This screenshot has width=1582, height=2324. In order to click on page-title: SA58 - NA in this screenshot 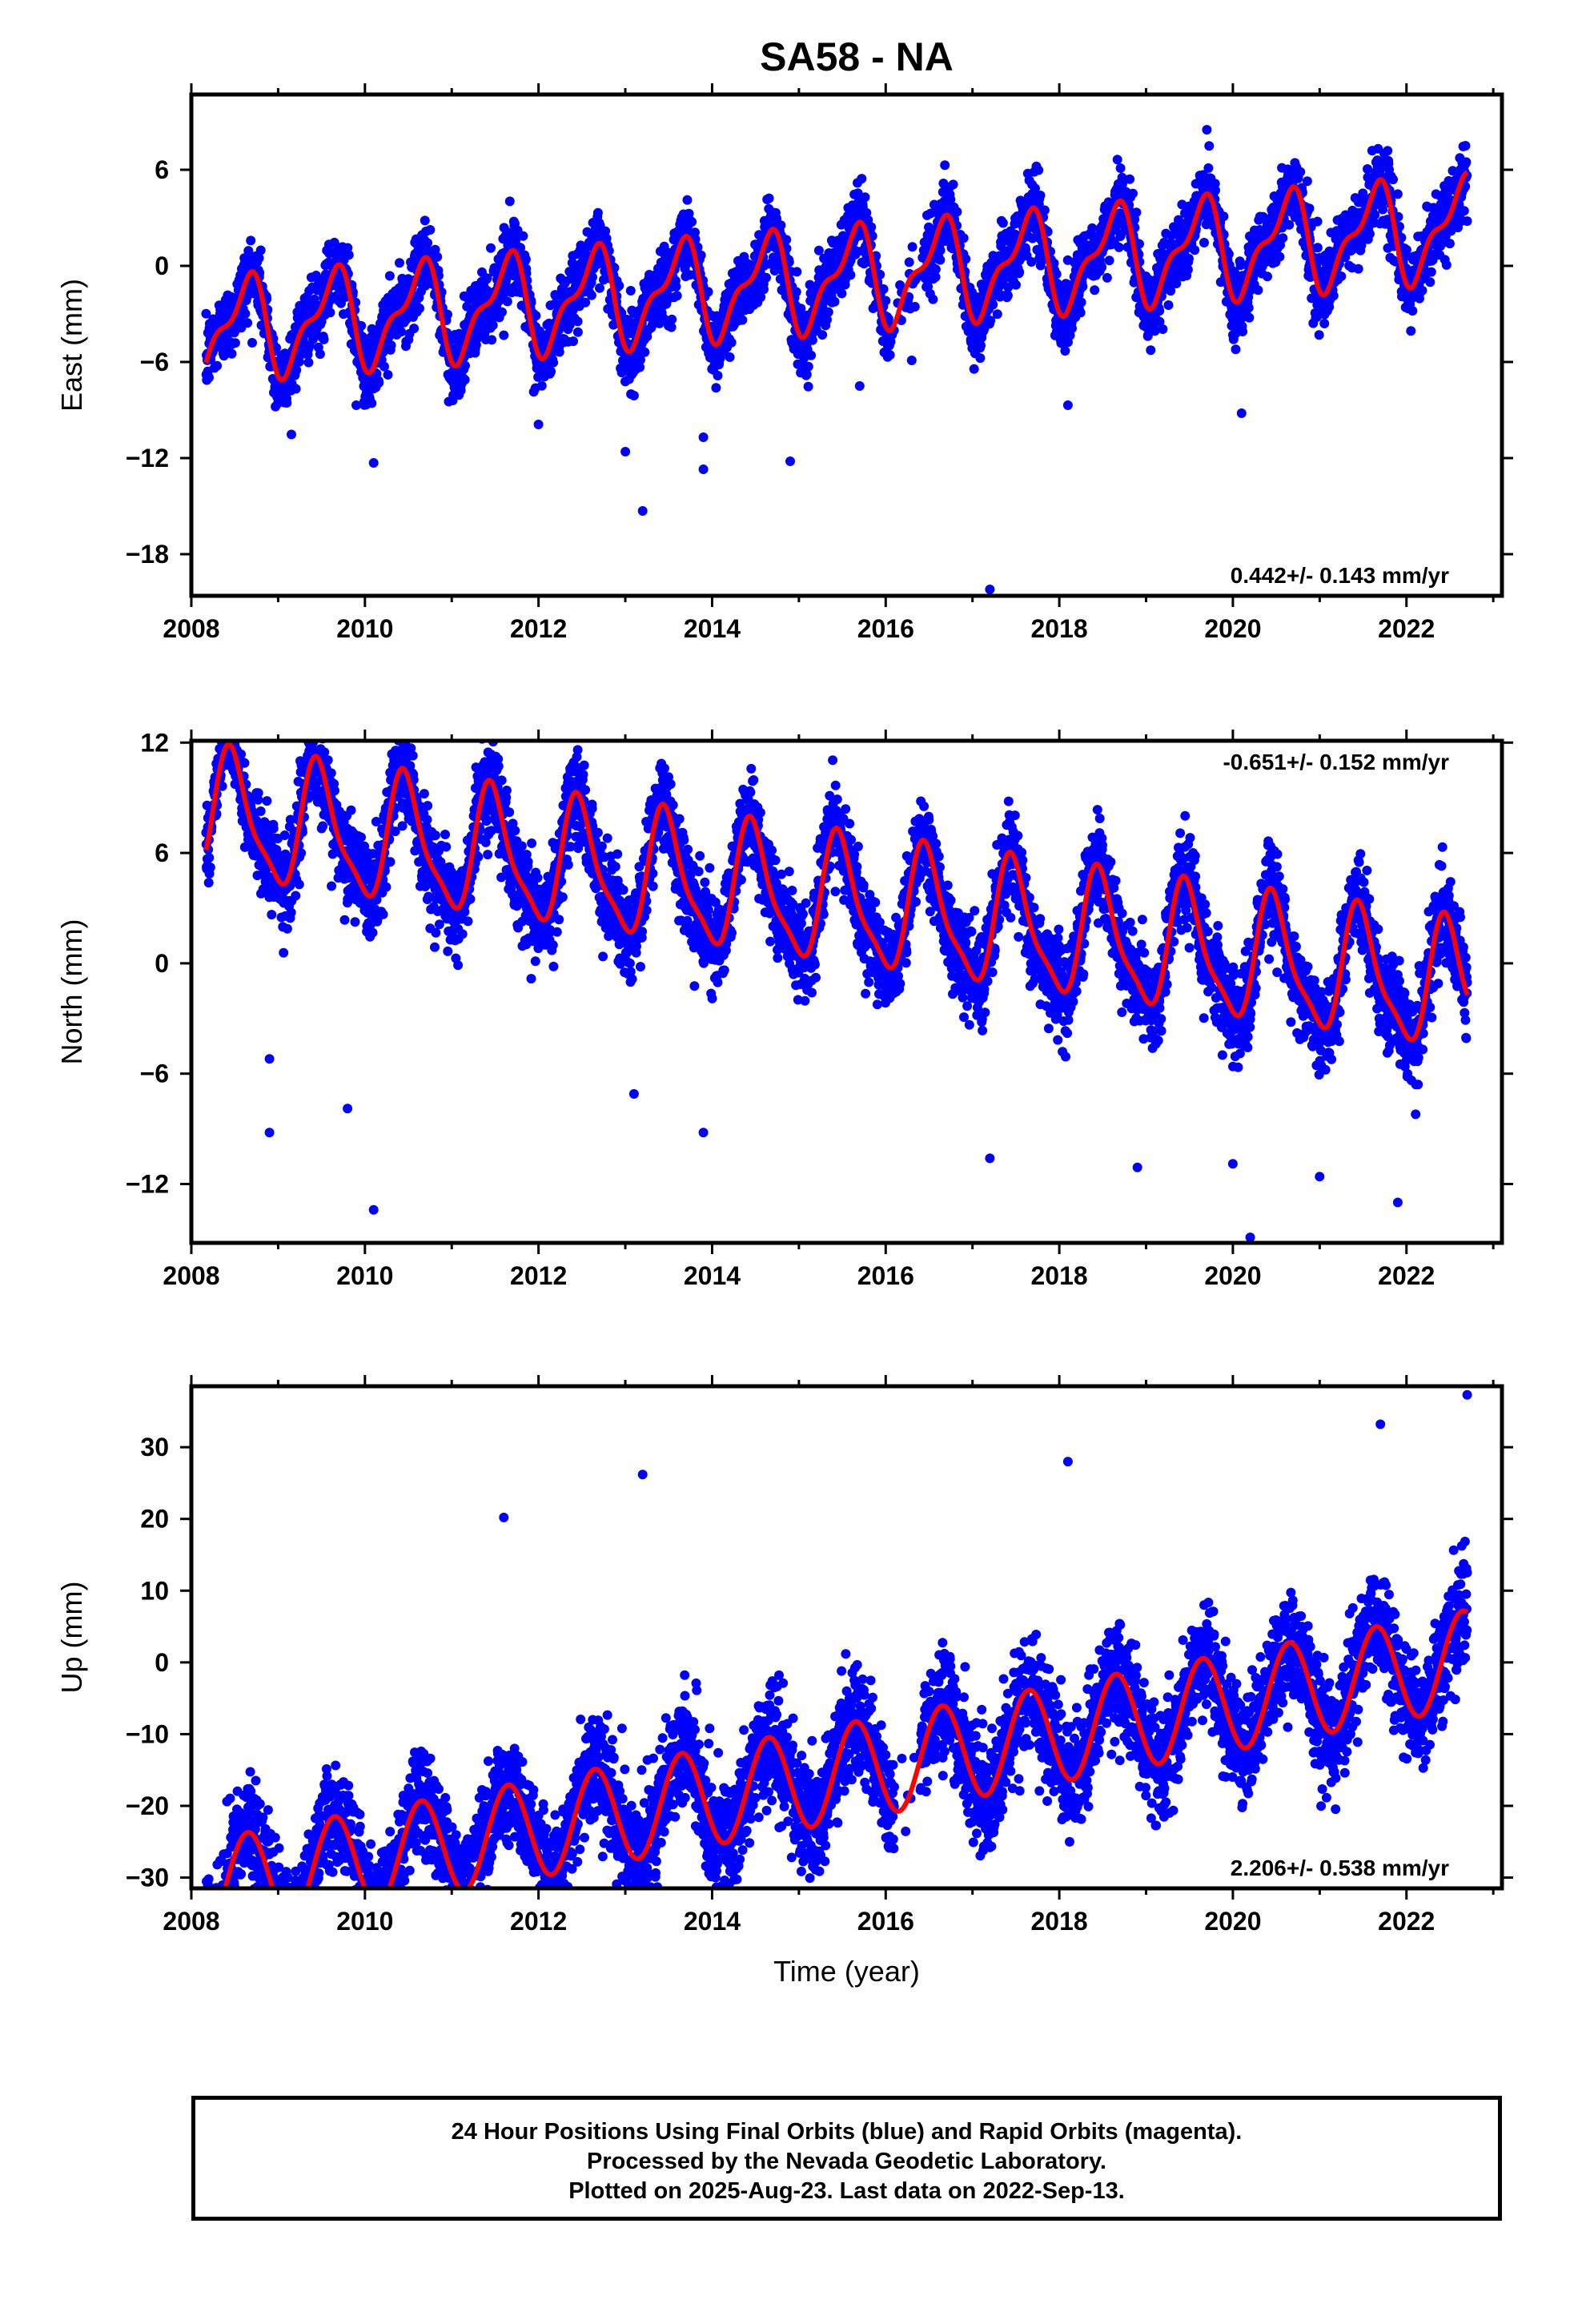, I will do `click(857, 56)`.